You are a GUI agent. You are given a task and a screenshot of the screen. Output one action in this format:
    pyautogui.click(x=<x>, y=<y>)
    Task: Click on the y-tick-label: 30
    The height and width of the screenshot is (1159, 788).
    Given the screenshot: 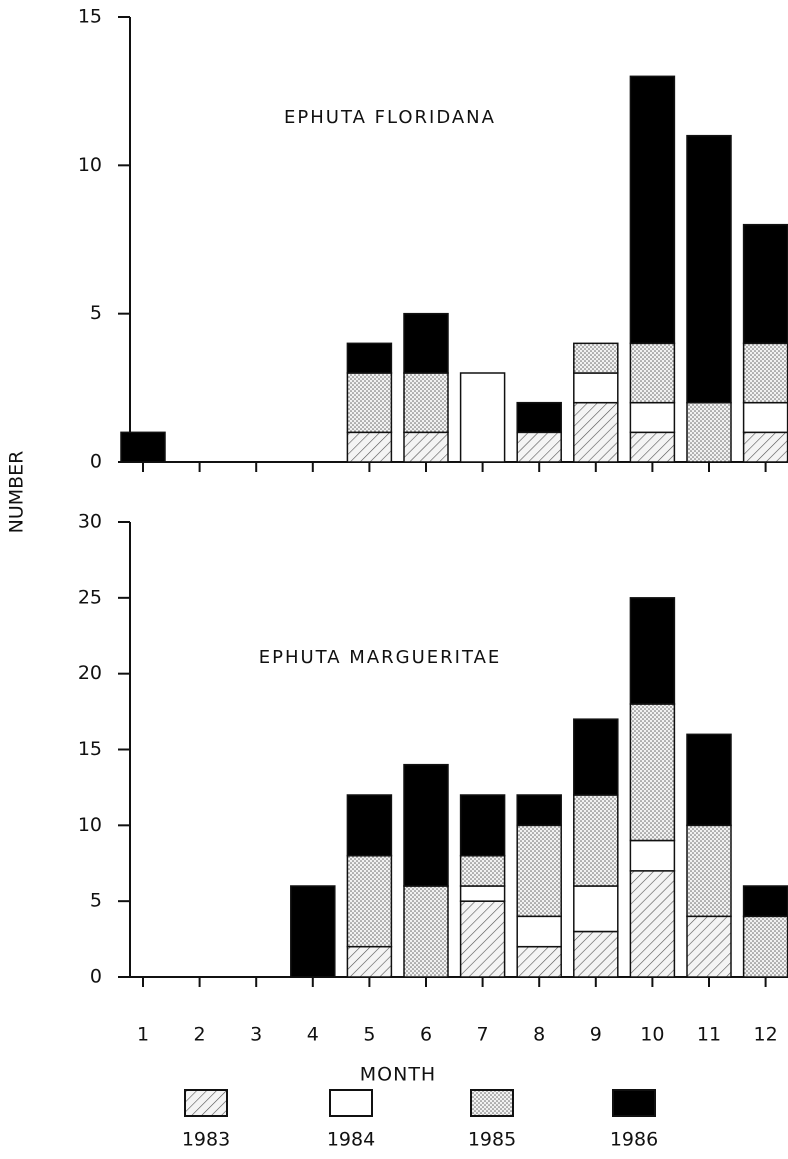 What is the action you would take?
    pyautogui.click(x=90, y=522)
    